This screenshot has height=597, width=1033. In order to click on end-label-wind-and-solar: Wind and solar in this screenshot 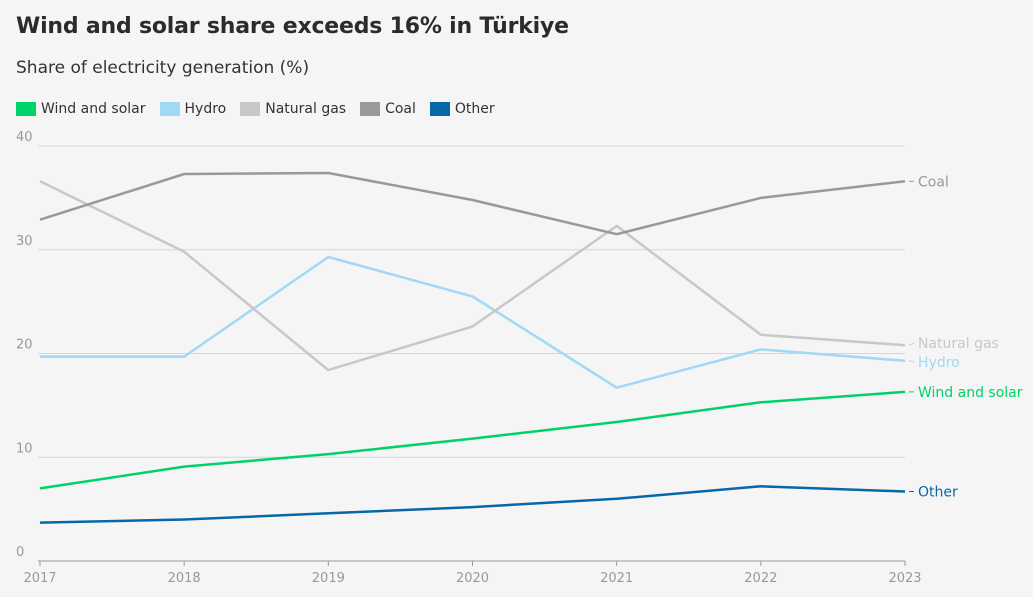, I will do `click(970, 393)`.